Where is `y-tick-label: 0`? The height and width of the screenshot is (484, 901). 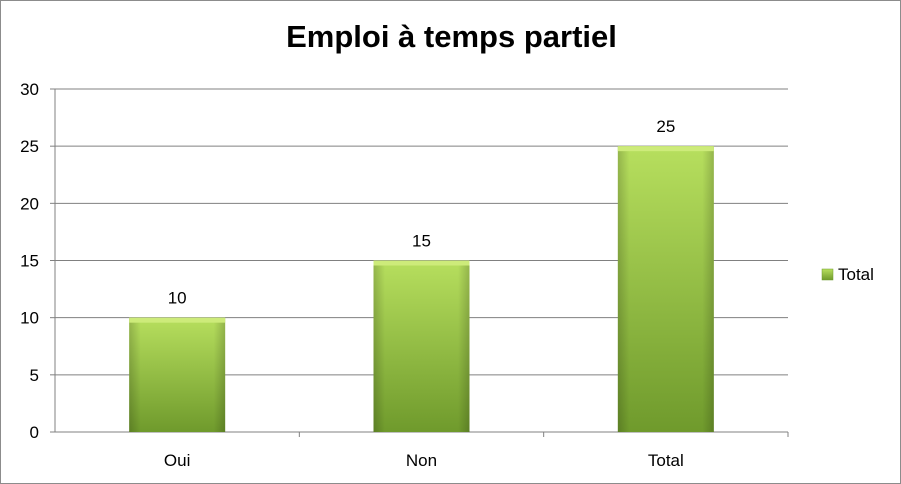
y-tick-label: 0 is located at coordinates (34, 432).